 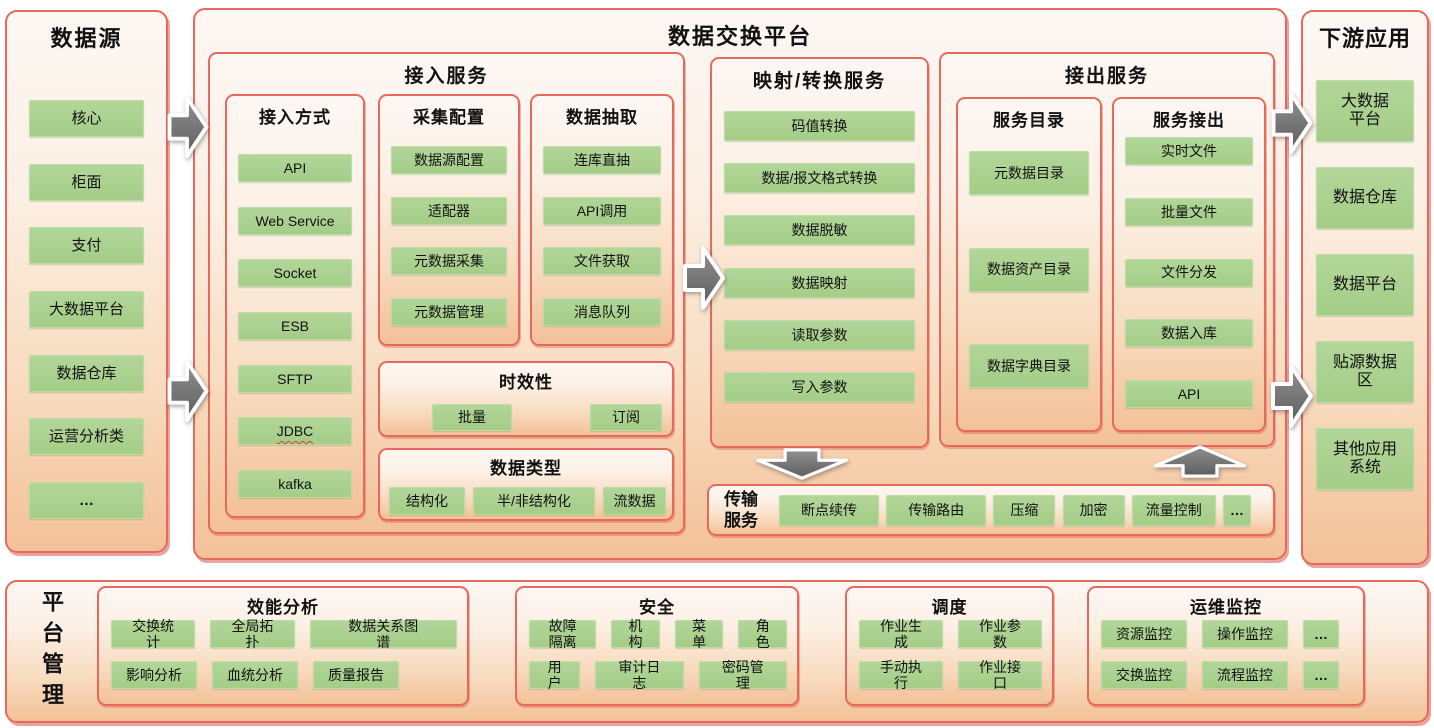 What do you see at coordinates (1226, 607) in the screenshot?
I see `ops-monitoring-title: 运维监控` at bounding box center [1226, 607].